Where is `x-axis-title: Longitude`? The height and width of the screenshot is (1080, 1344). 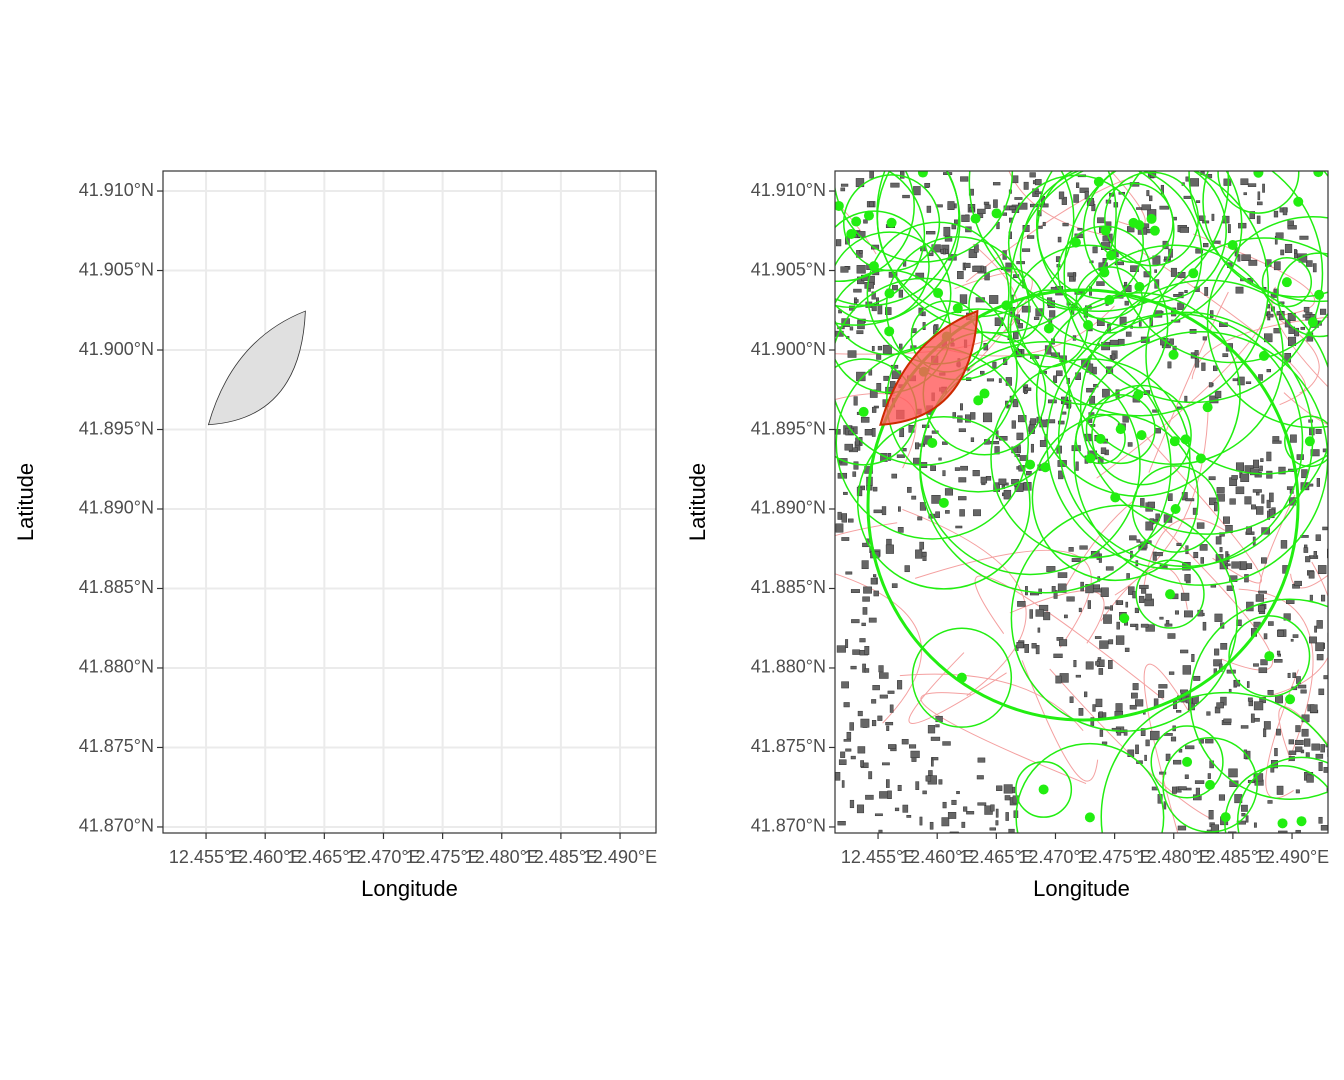
x-axis-title: Longitude is located at coordinates (409, 888).